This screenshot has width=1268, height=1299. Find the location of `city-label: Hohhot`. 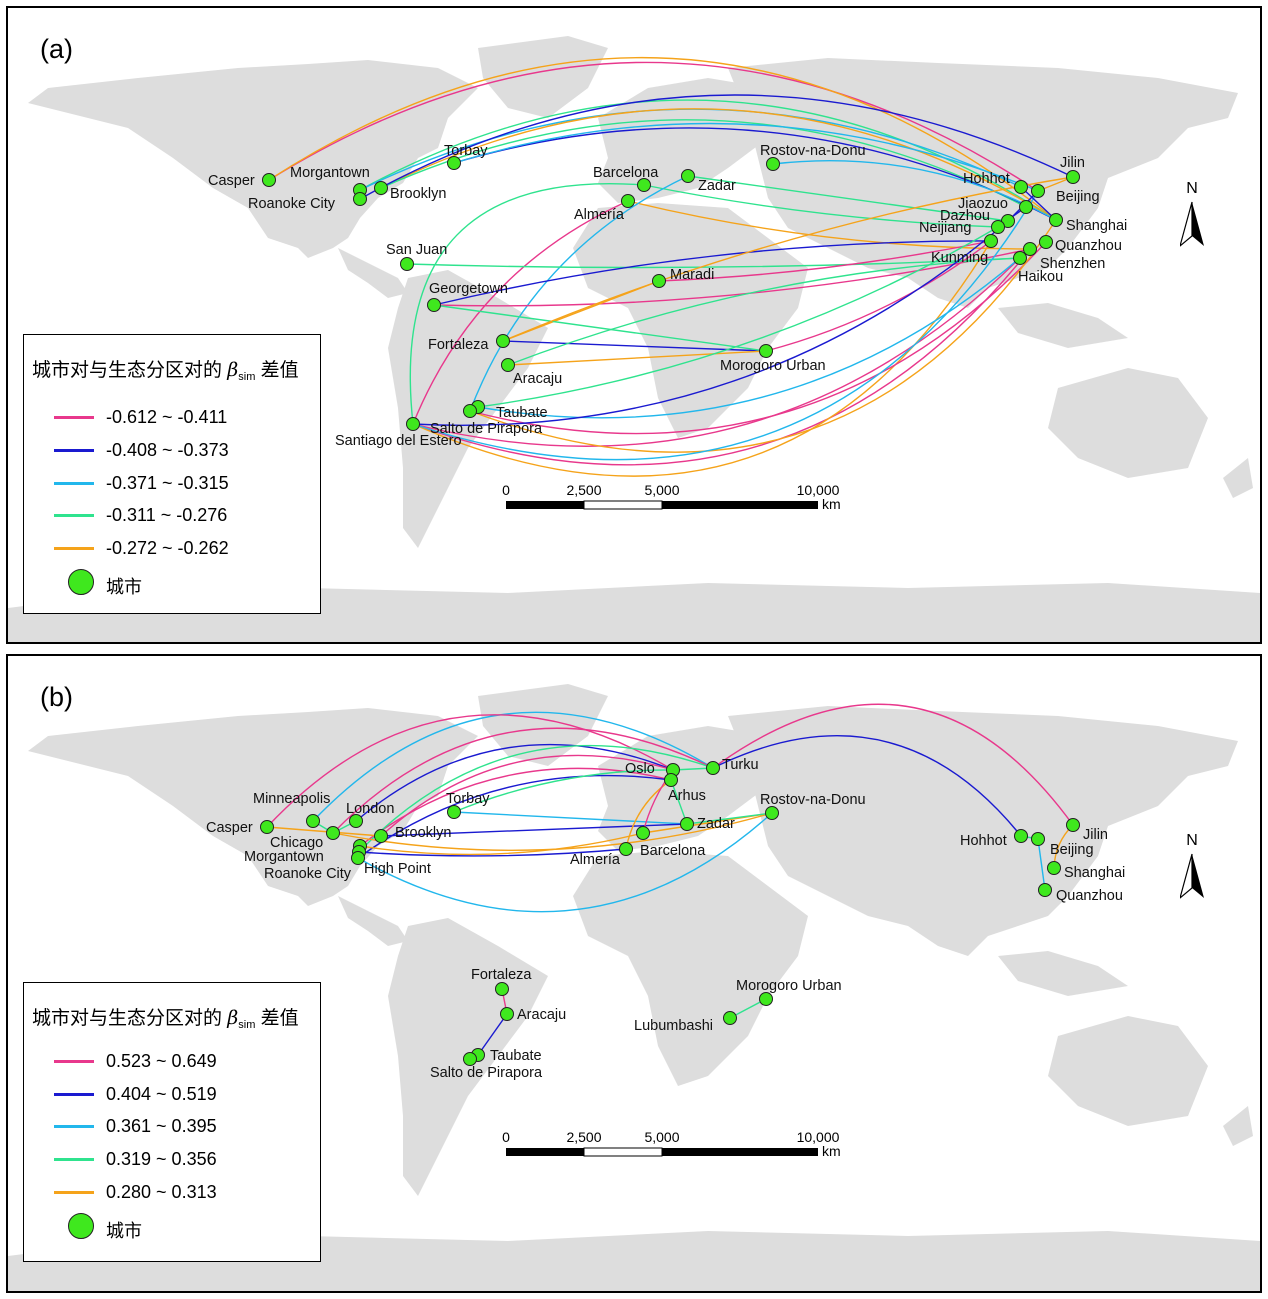

city-label: Hohhot is located at coordinates (983, 841).